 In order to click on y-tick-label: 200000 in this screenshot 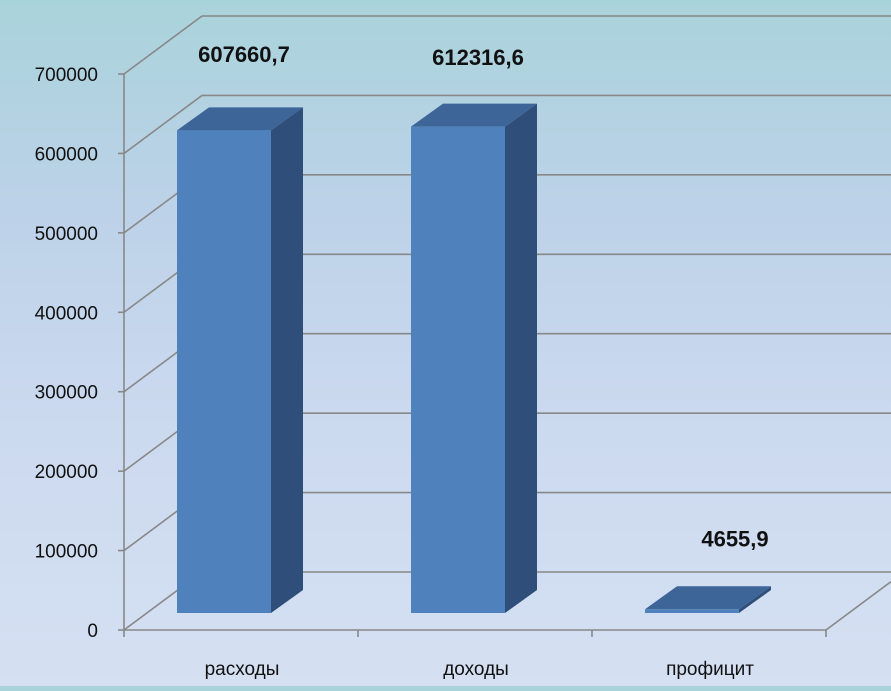, I will do `click(66, 472)`.